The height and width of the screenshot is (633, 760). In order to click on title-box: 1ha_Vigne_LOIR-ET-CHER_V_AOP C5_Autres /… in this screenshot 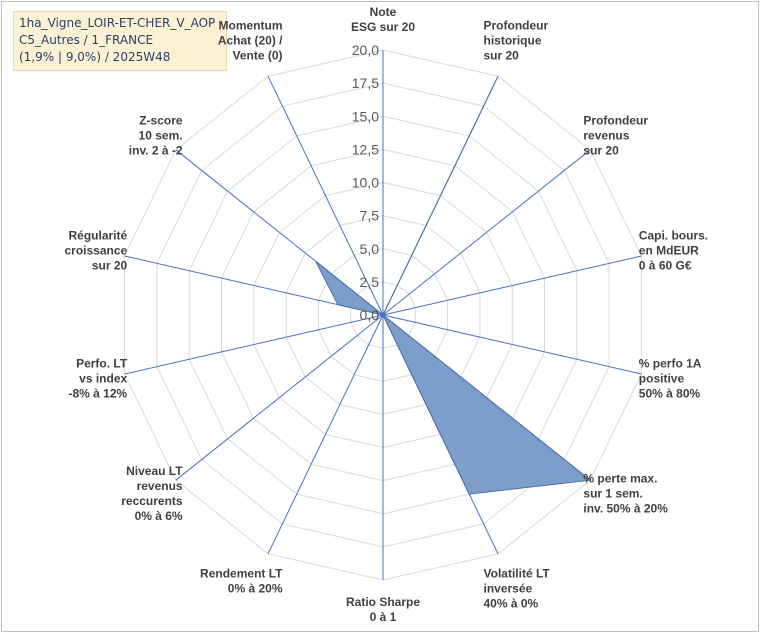, I will do `click(120, 41)`.